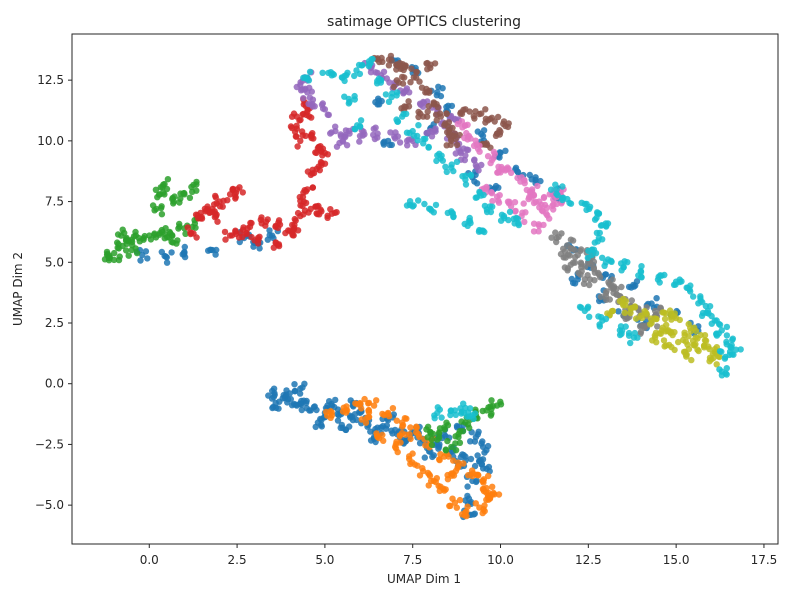 The width and height of the screenshot is (800, 600). Describe the element at coordinates (54, 323) in the screenshot. I see `y-tick-label: 2.5` at that location.